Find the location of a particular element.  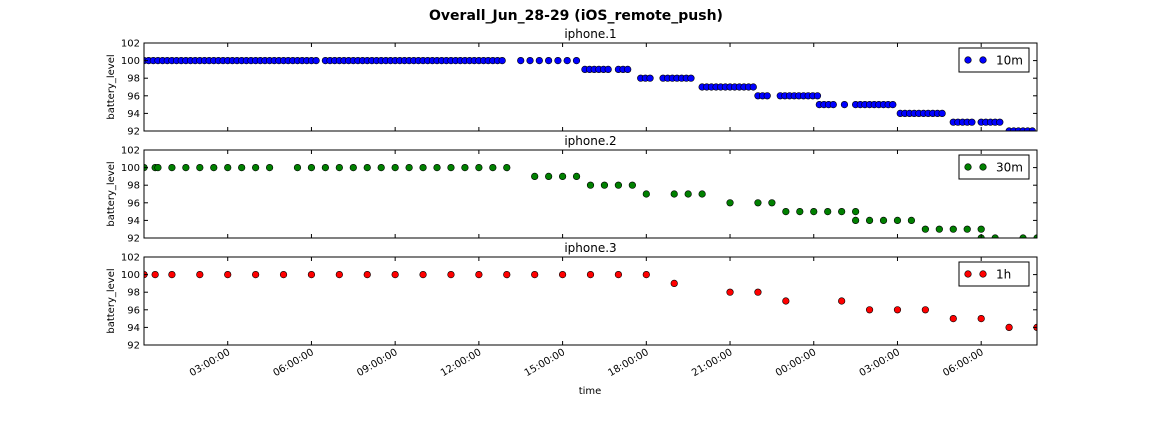

x-axis-label: time is located at coordinates (590, 391).